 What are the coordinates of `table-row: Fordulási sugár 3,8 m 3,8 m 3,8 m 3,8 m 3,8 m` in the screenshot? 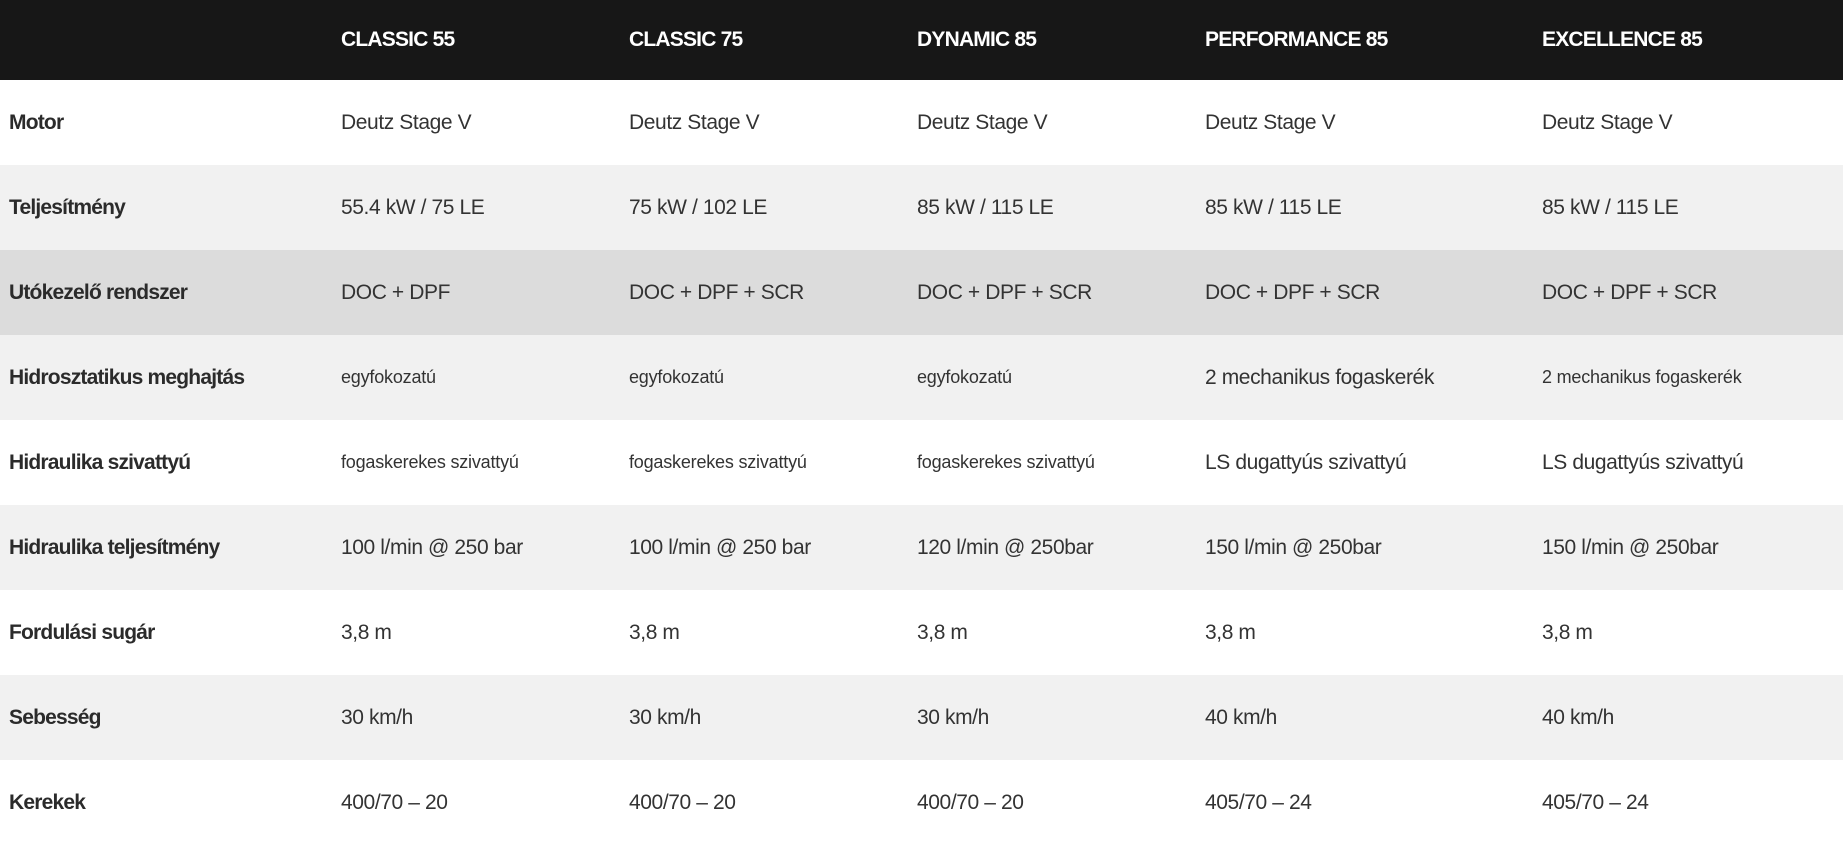 It's located at (921, 632).